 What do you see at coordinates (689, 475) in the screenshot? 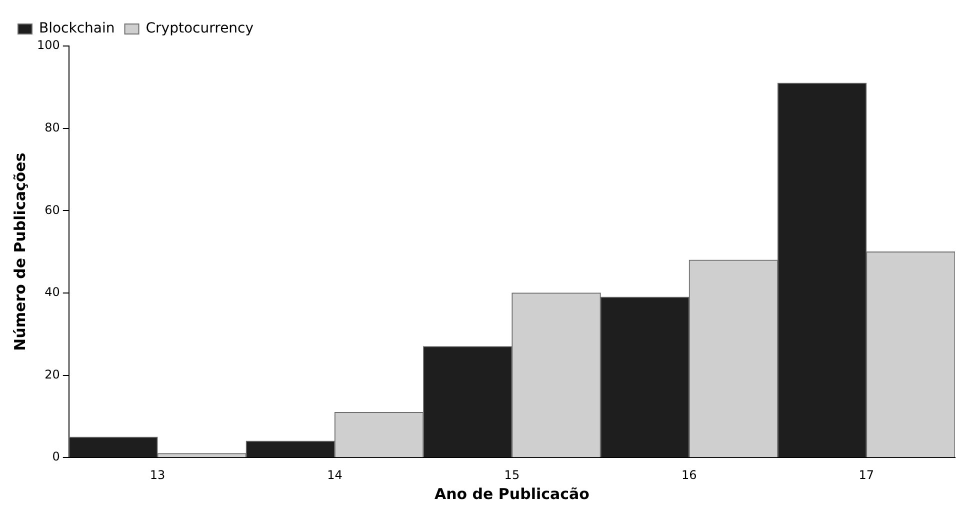
I see `x-tick-label: 16` at bounding box center [689, 475].